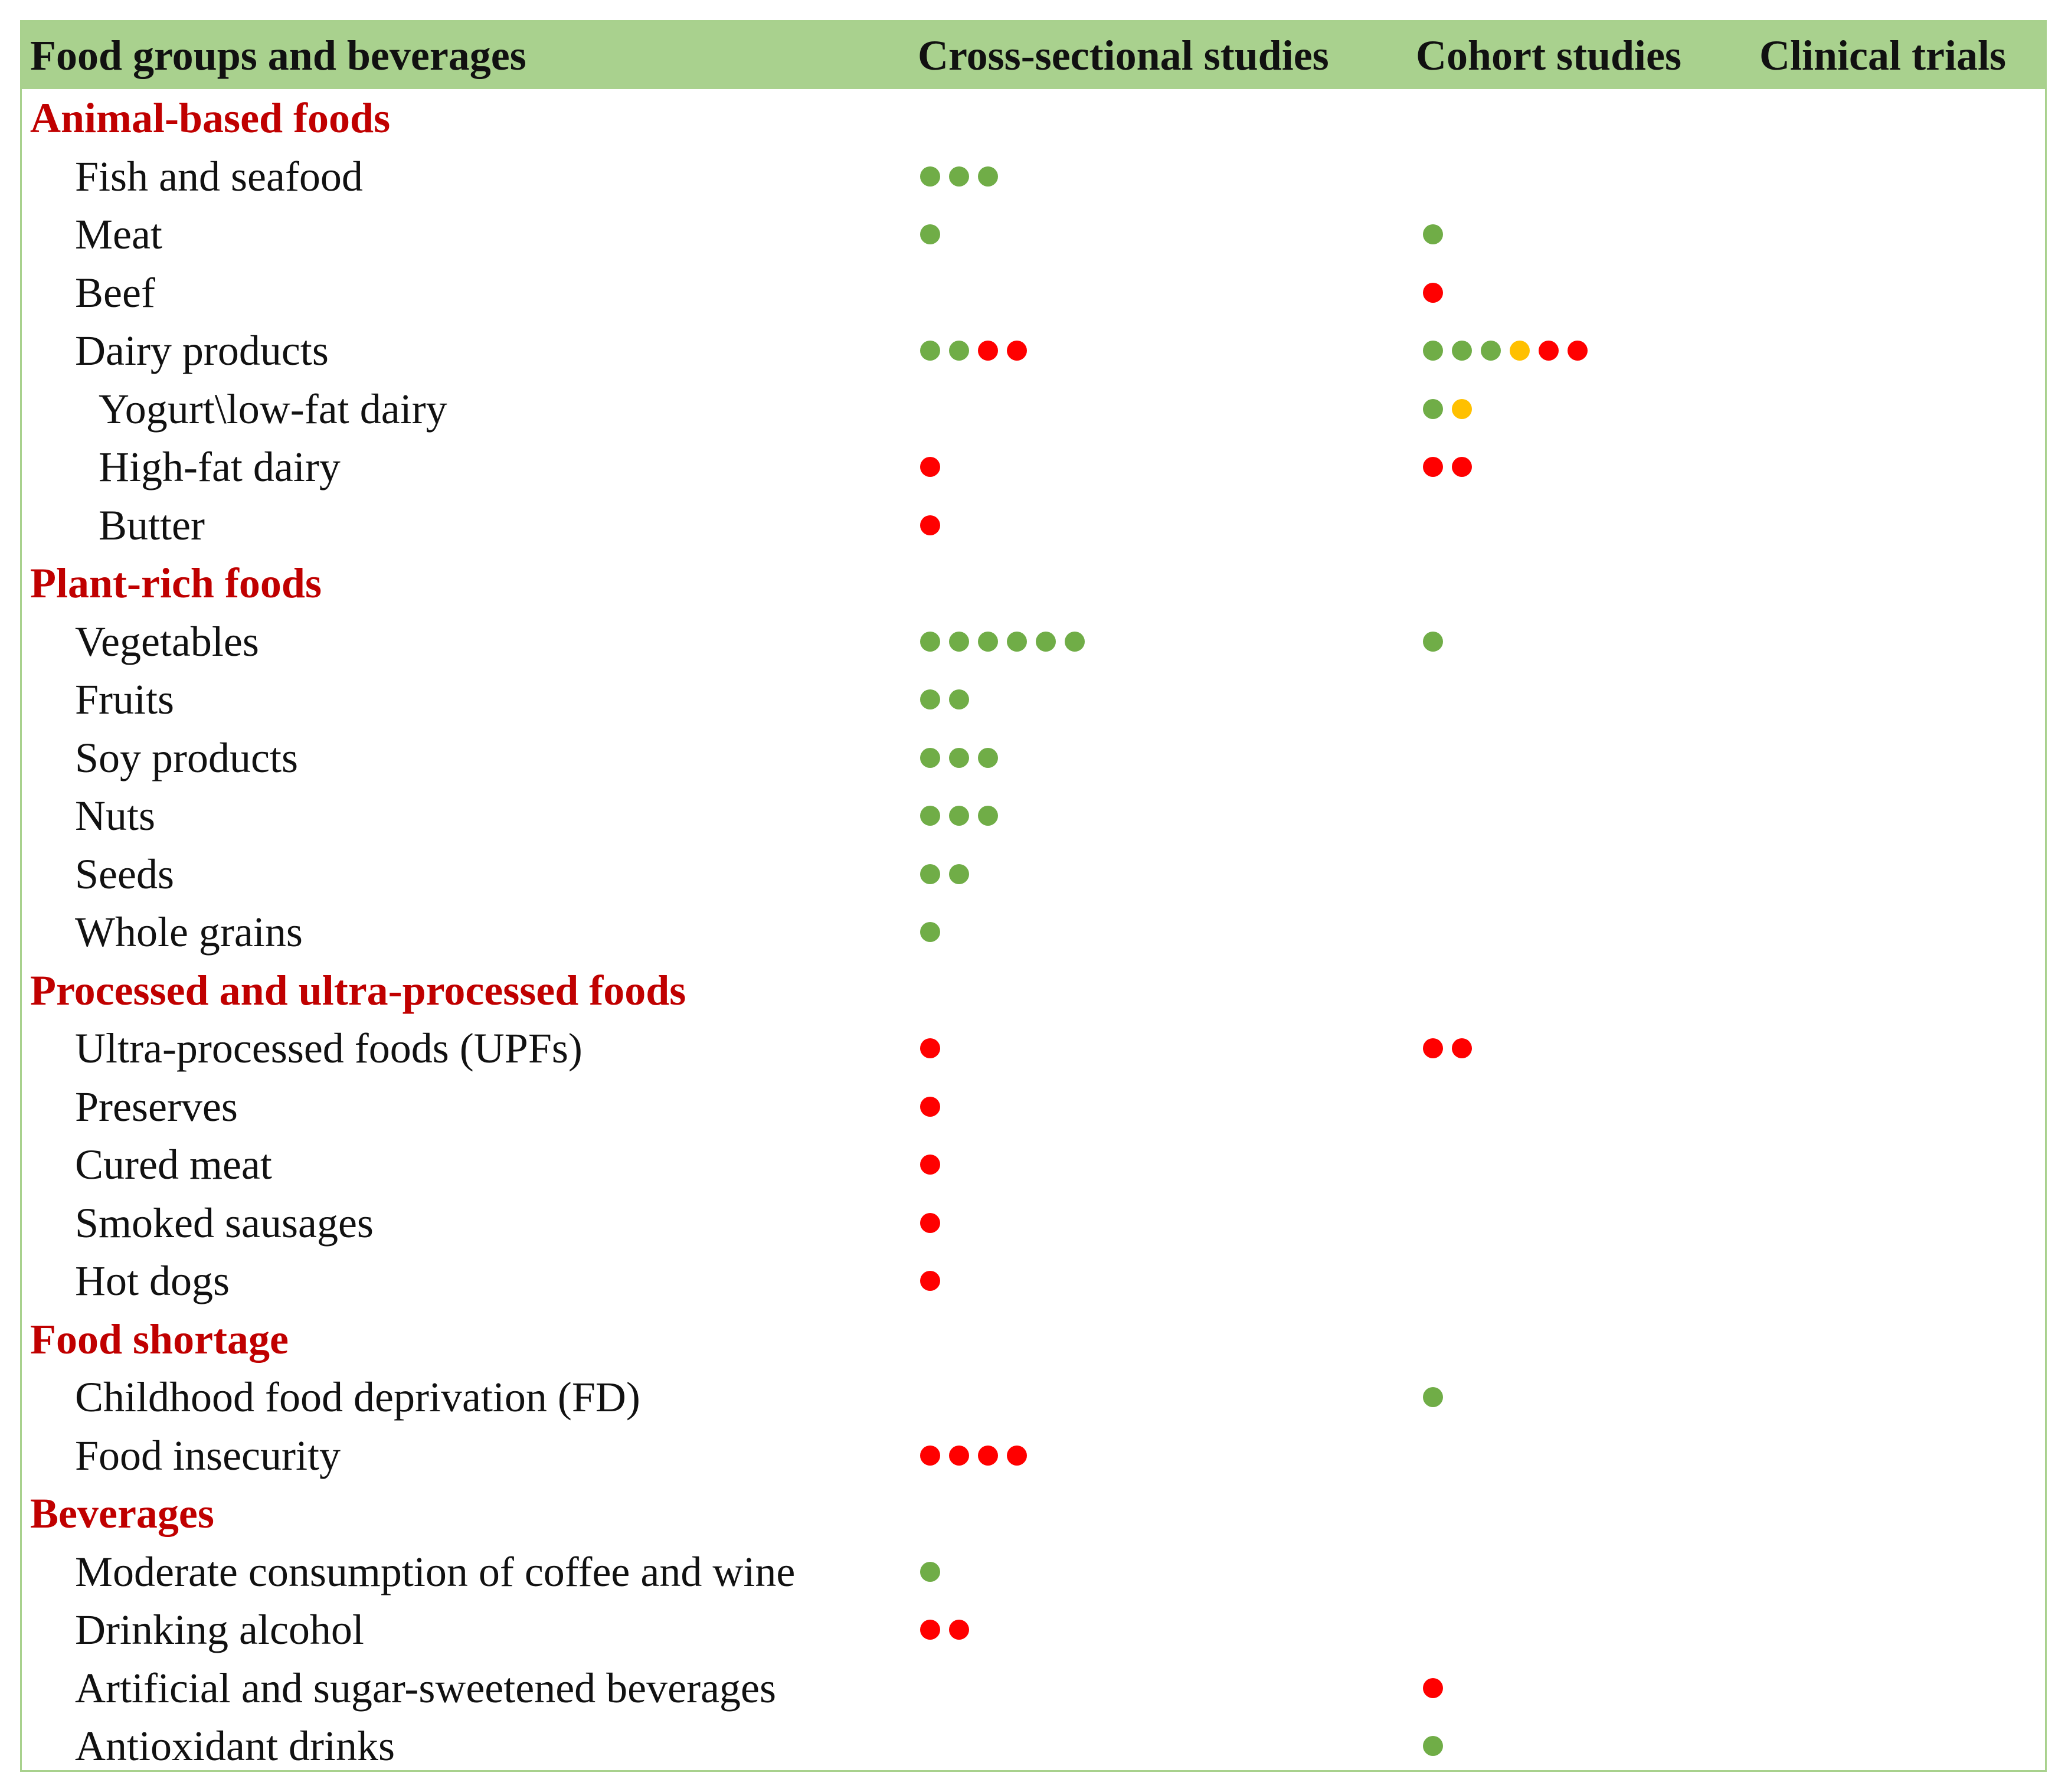 The width and height of the screenshot is (2068, 1792). Describe the element at coordinates (425, 1688) in the screenshot. I see `row-label: Artificial and sugar-sweetened beverages` at that location.